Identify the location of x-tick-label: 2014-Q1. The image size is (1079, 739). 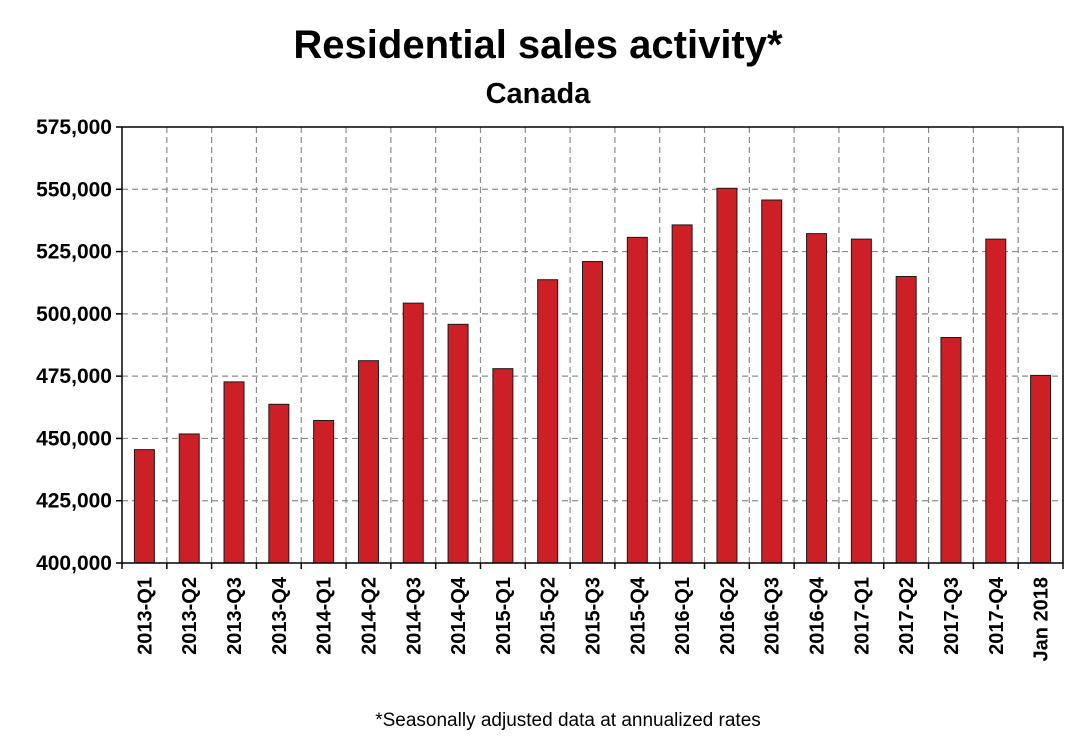
(325, 616).